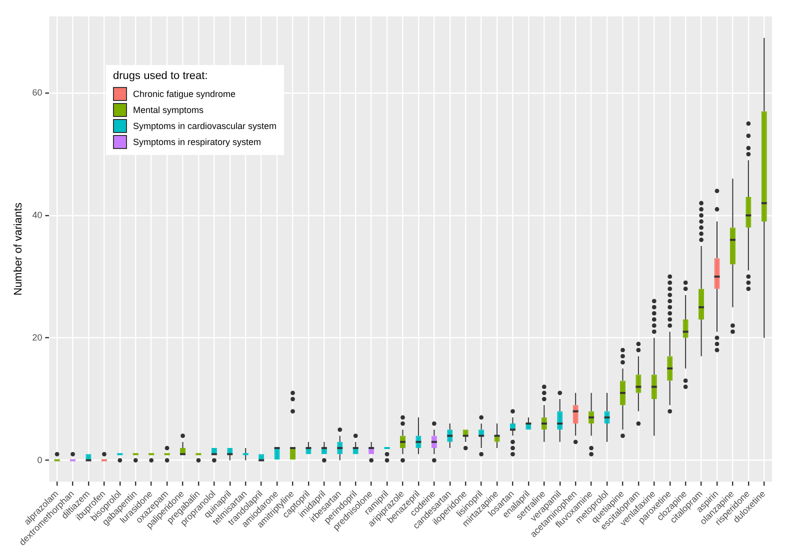 This screenshot has height=560, width=789. I want to click on y-tick-label: 0, so click(39, 459).